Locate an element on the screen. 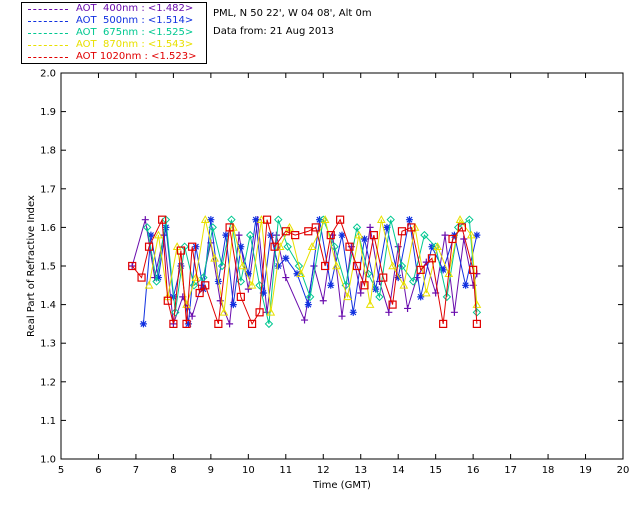  y-tick-label: 1.3 is located at coordinates (48, 344).